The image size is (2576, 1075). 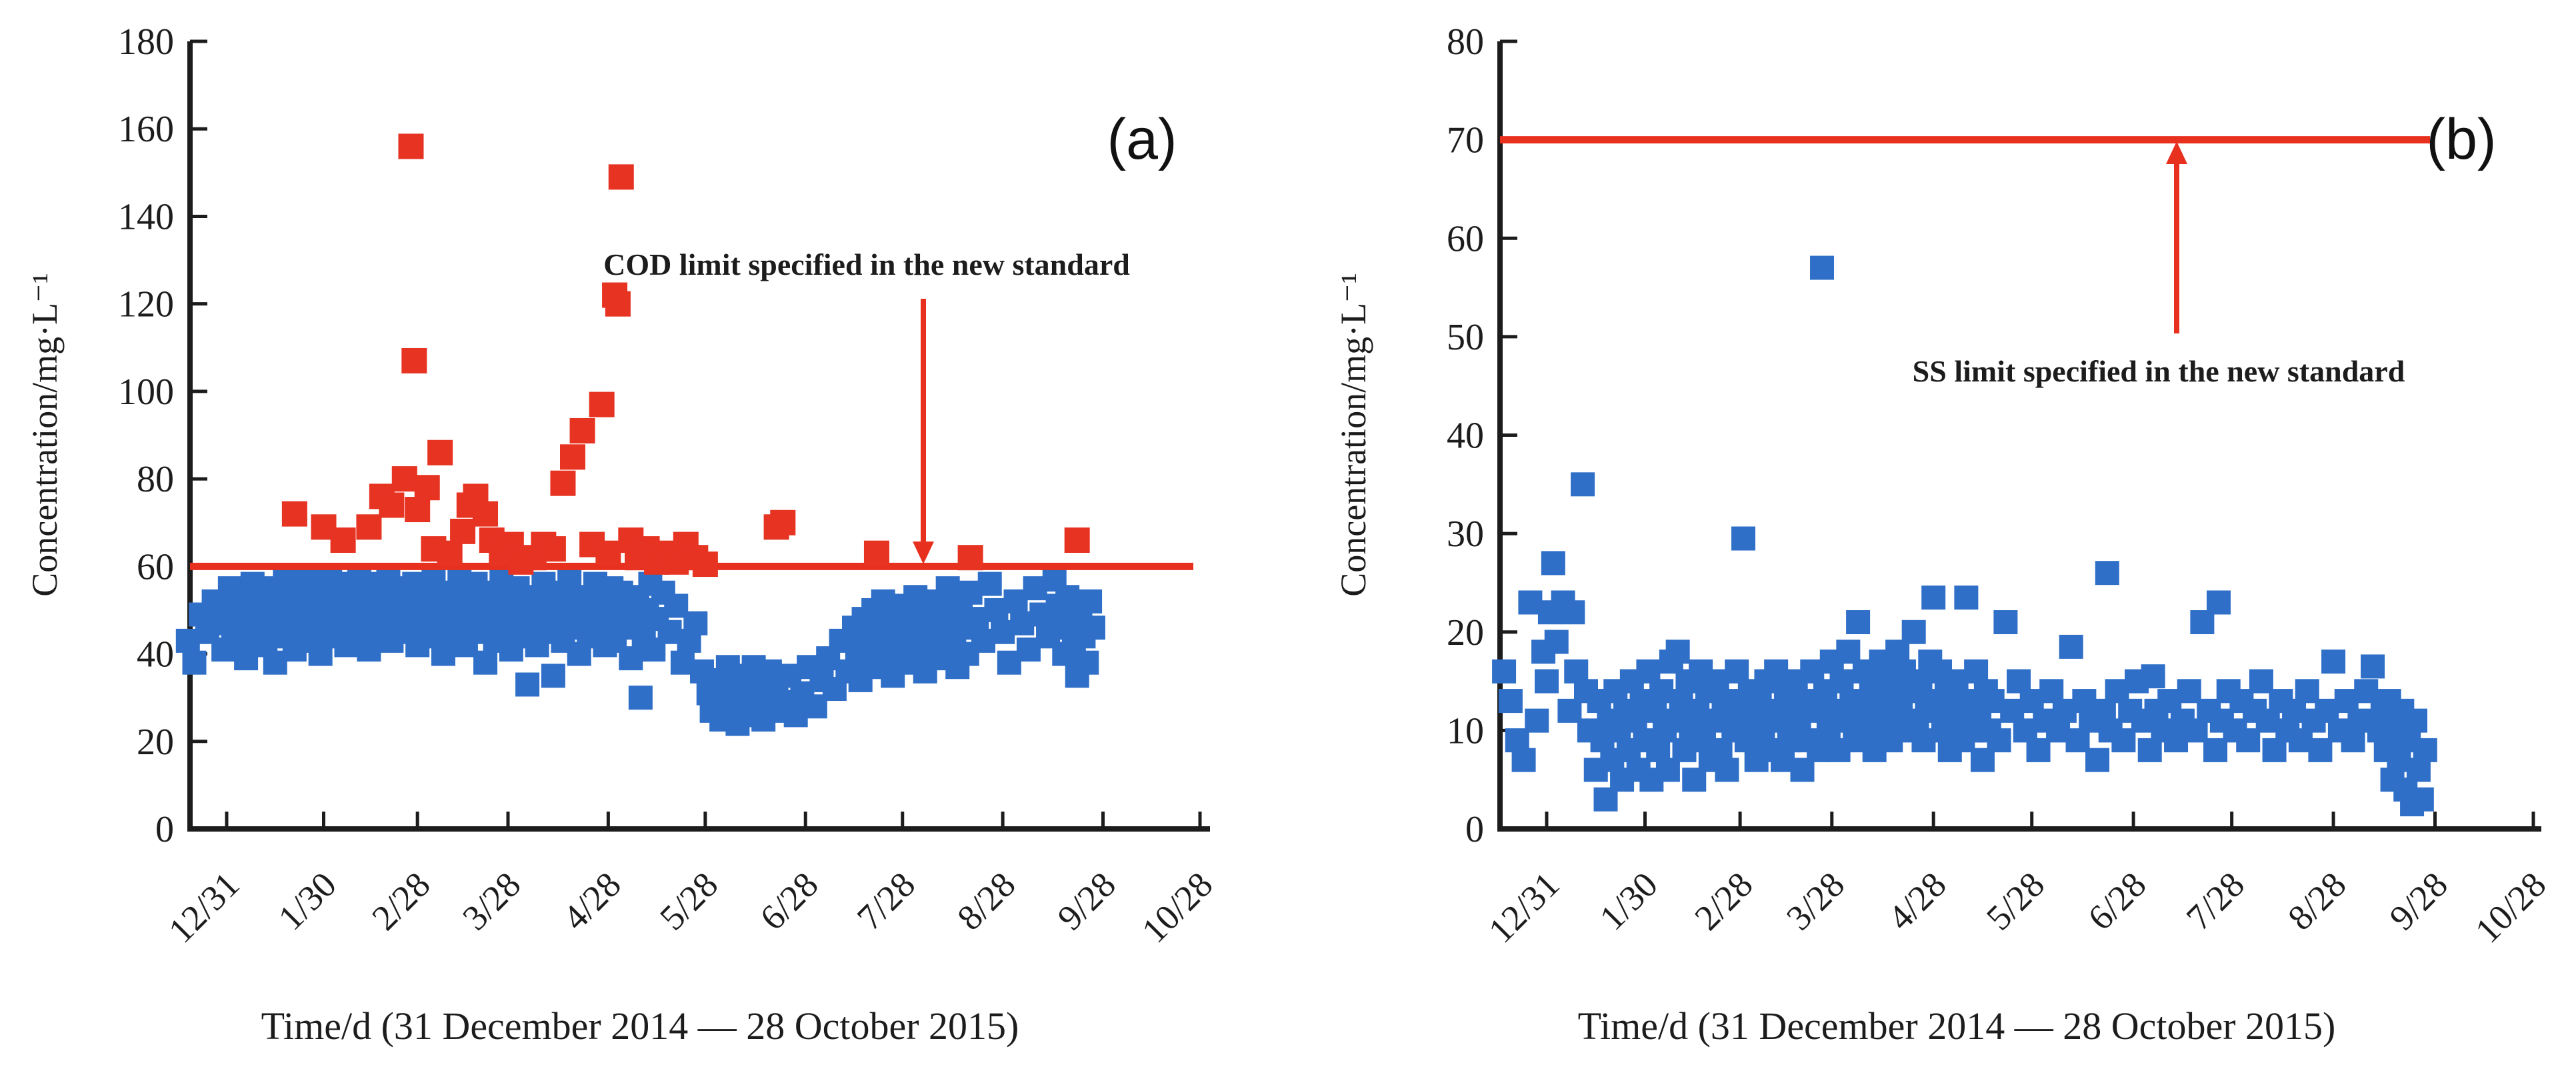 What do you see at coordinates (2461, 139) in the screenshot?
I see `panel-b-label: (b)` at bounding box center [2461, 139].